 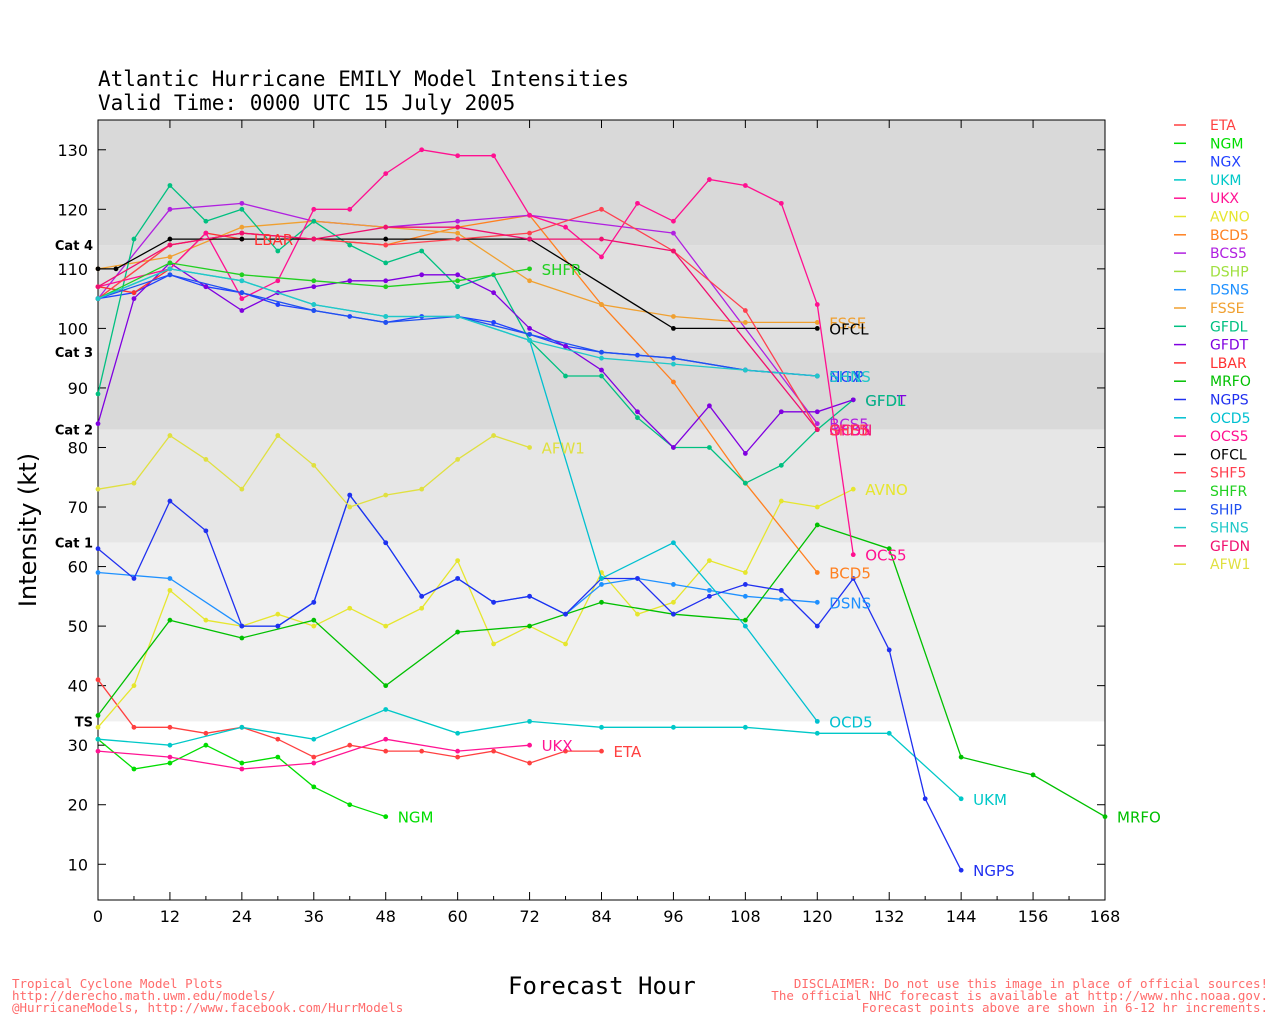 I want to click on end-label-avno: AVNO, so click(x=886, y=490).